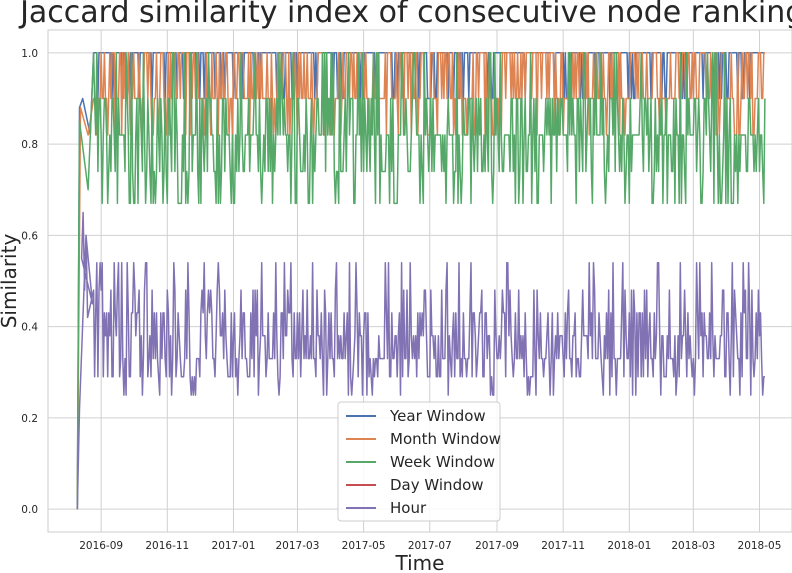  What do you see at coordinates (29, 510) in the screenshot?
I see `y-tick-label: 0.0` at bounding box center [29, 510].